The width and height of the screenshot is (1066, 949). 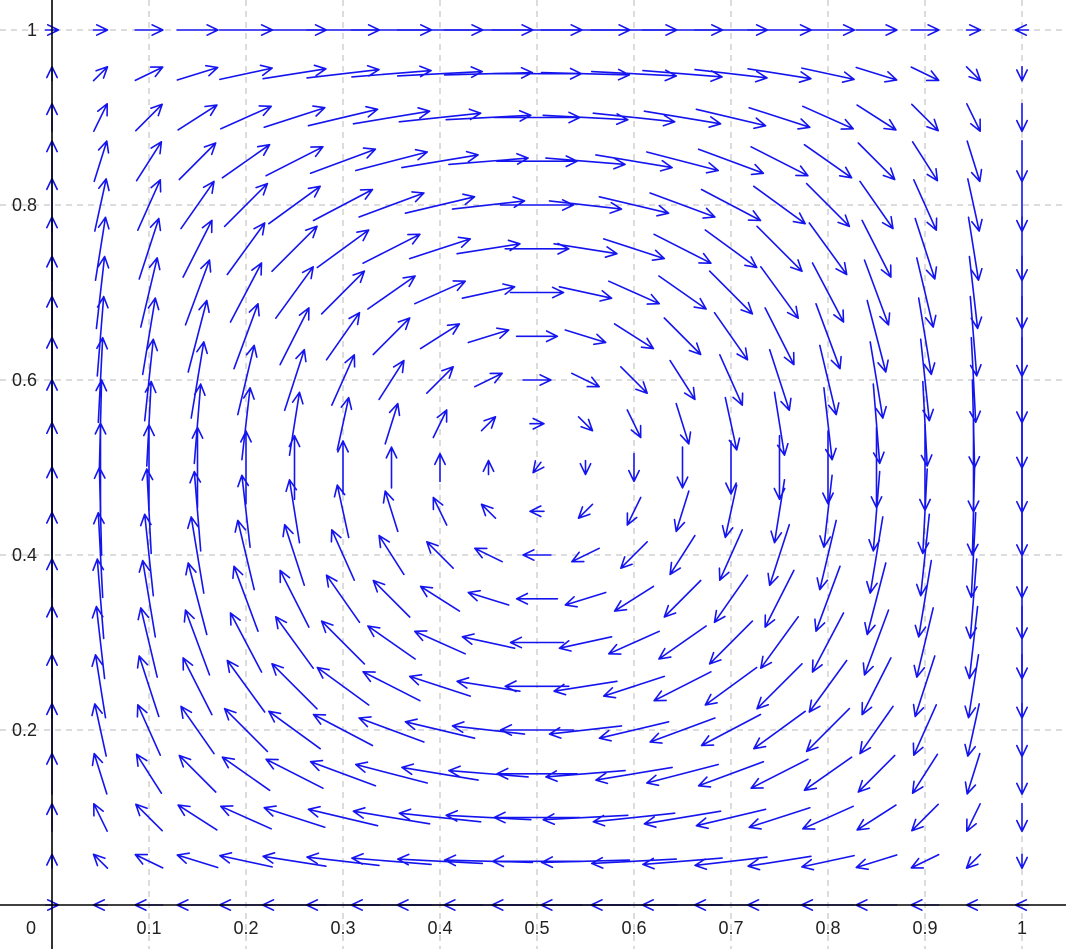 What do you see at coordinates (439, 928) in the screenshot?
I see `x-tick-label: 0.4` at bounding box center [439, 928].